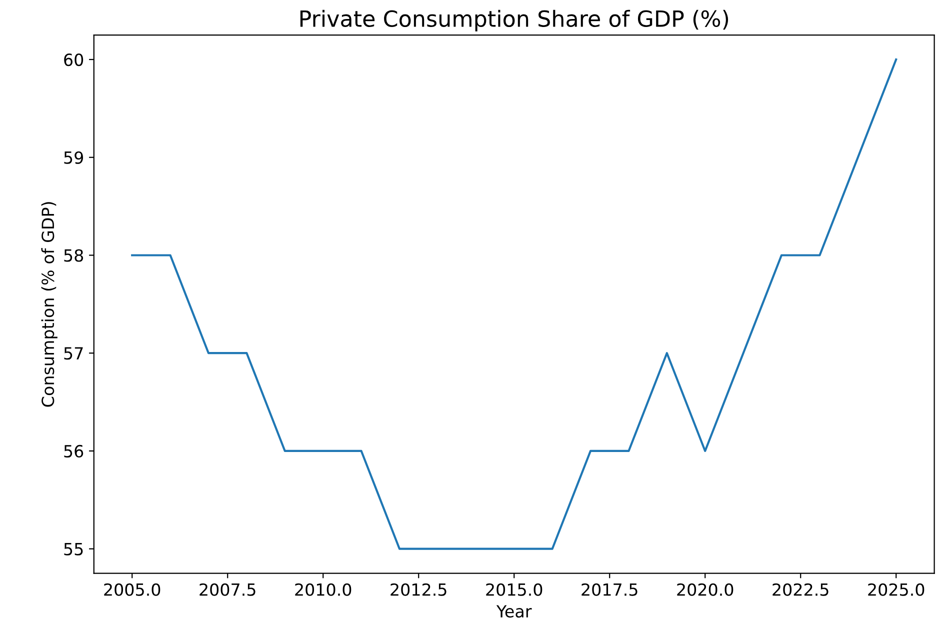  What do you see at coordinates (73, 549) in the screenshot?
I see `y-tick-label: 55` at bounding box center [73, 549].